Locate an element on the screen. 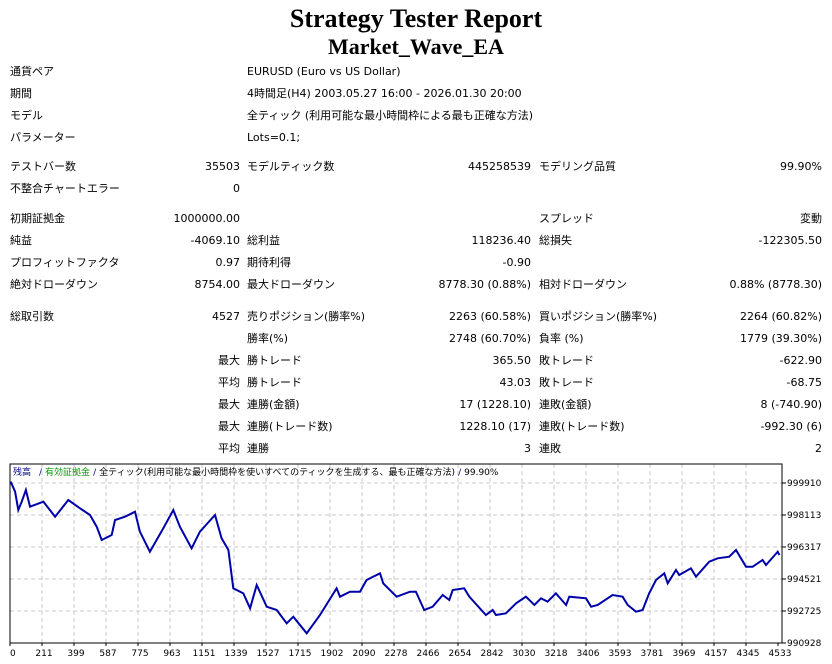 The height and width of the screenshot is (664, 832). stat-label: 相対ドローダウン is located at coordinates (583, 284).